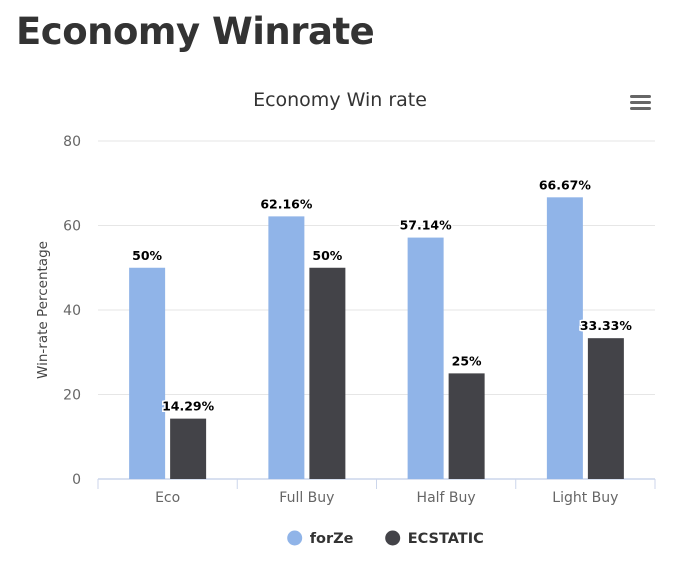 The image size is (689, 576). What do you see at coordinates (467, 360) in the screenshot?
I see `data-label: 25%` at bounding box center [467, 360].